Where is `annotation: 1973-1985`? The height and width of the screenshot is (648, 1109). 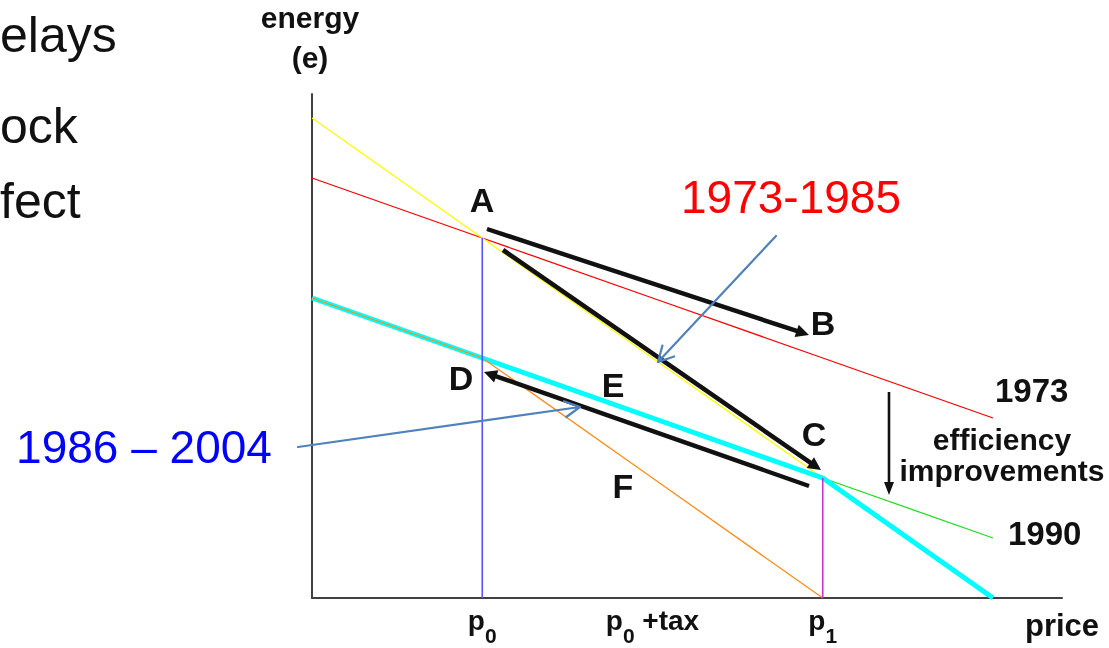
annotation: 1973-1985 is located at coordinates (791, 197).